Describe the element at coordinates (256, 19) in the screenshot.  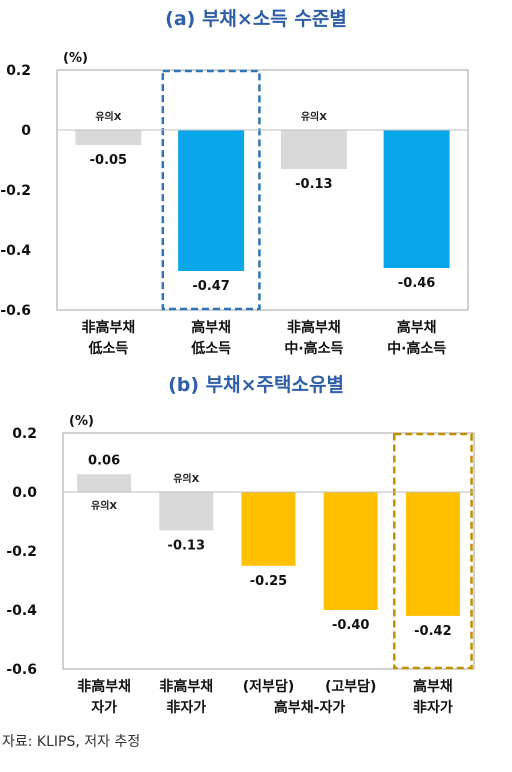
I see `chart-a-title: (a) 부채×소득 수준별` at that location.